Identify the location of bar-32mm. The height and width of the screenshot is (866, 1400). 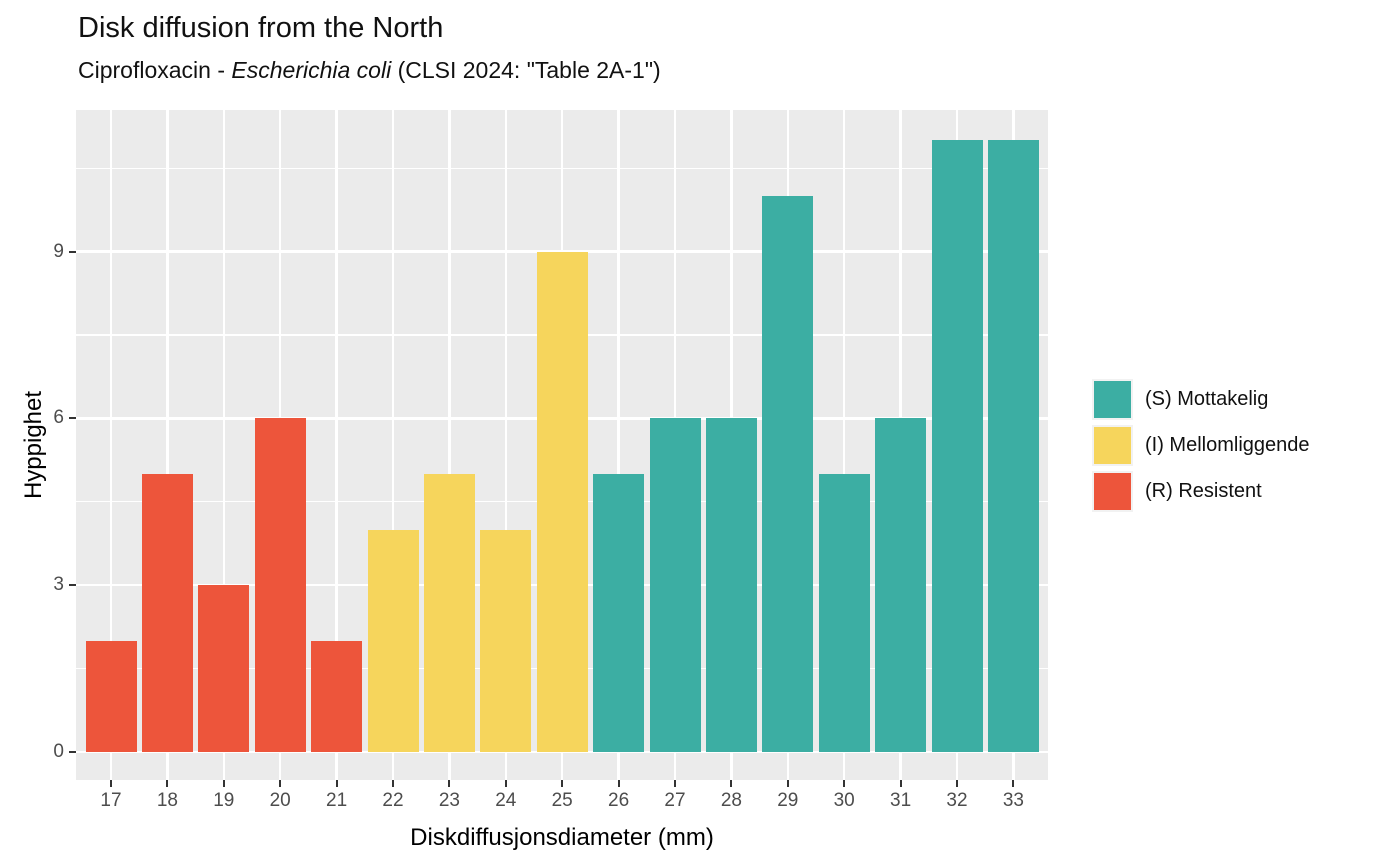
(957, 446).